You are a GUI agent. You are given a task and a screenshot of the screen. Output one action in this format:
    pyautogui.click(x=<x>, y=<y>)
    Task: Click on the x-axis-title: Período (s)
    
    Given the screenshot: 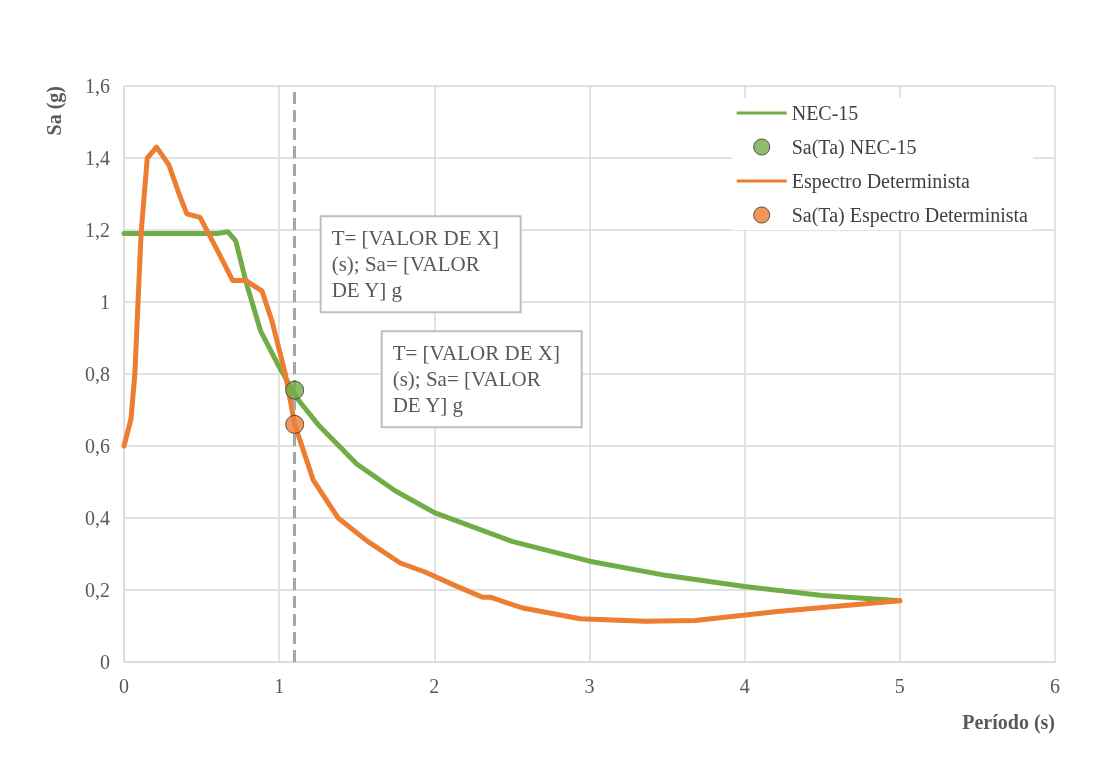 What is the action you would take?
    pyautogui.click(x=1008, y=722)
    